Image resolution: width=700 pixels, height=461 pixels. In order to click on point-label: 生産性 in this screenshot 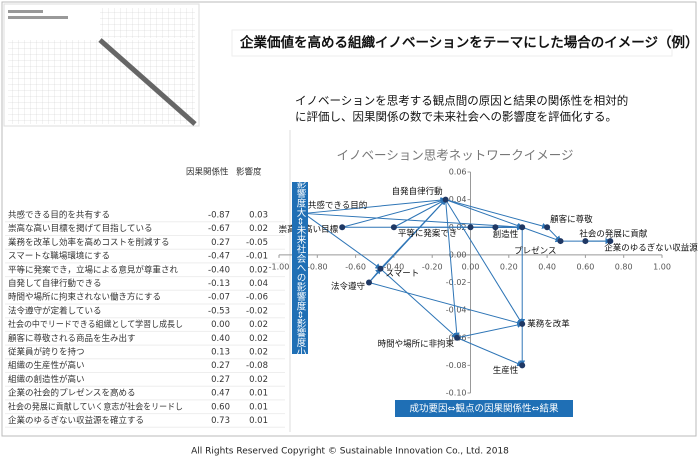, I will do `click(506, 370)`.